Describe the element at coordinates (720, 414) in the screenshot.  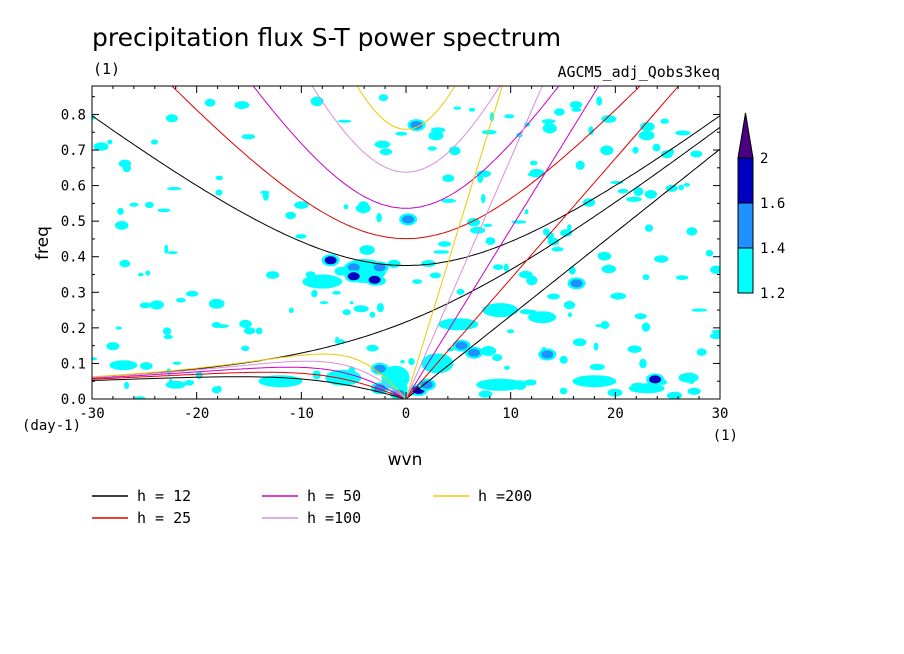
I see `x-tick-label: 30` at that location.